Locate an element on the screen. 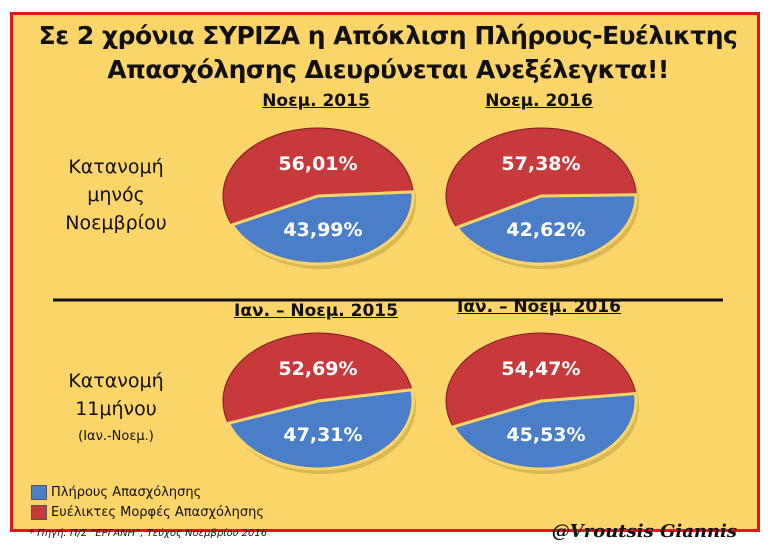  legend-swatch-red is located at coordinates (39, 512).